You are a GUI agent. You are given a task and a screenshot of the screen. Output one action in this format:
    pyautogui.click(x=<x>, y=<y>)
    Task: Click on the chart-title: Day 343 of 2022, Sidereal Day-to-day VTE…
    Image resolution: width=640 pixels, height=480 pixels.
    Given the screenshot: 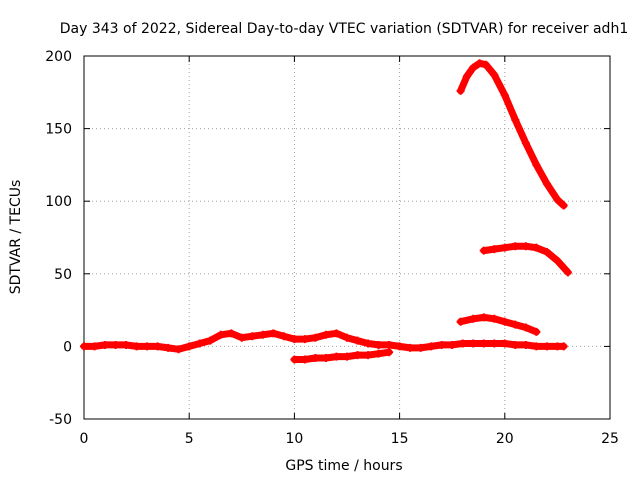 What is the action you would take?
    pyautogui.click(x=344, y=29)
    